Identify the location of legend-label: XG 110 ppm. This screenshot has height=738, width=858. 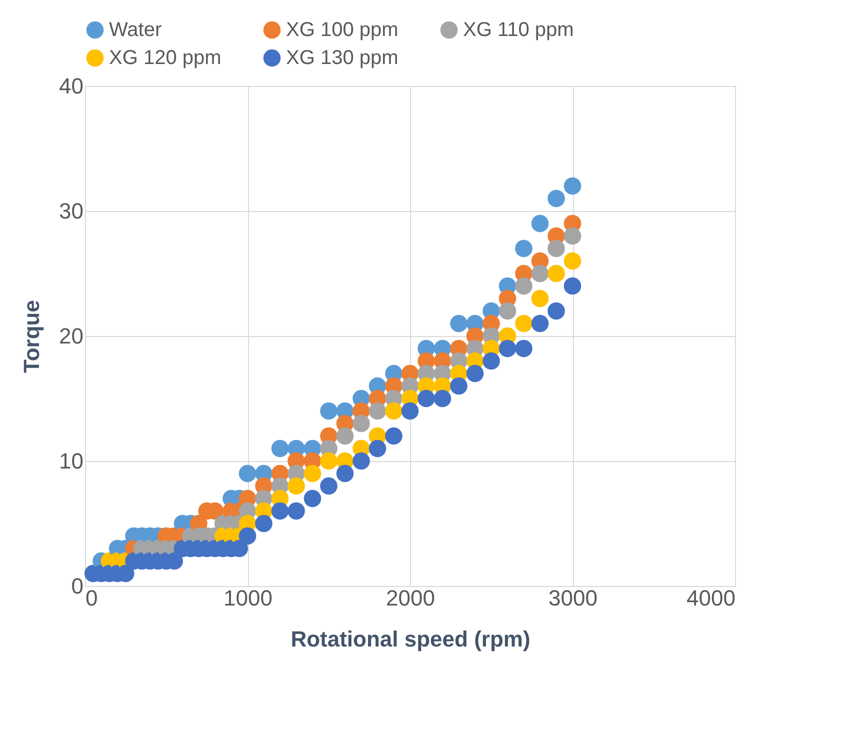
(518, 30).